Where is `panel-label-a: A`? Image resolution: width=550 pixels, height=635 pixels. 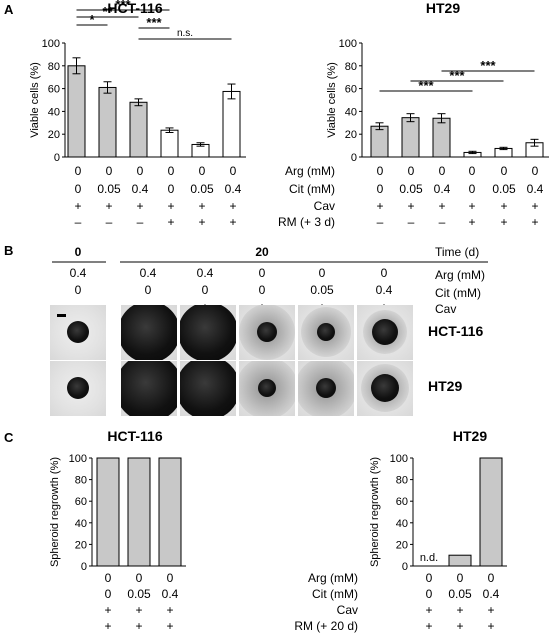 panel-label-a: A is located at coordinates (9, 9).